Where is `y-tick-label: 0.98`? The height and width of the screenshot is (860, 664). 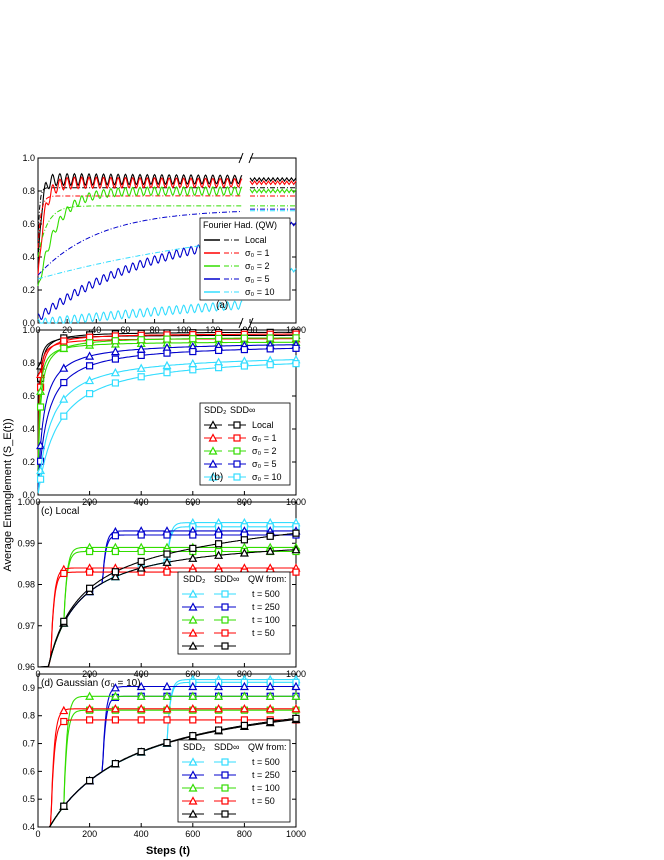
y-tick-label: 0.98 is located at coordinates (26, 585).